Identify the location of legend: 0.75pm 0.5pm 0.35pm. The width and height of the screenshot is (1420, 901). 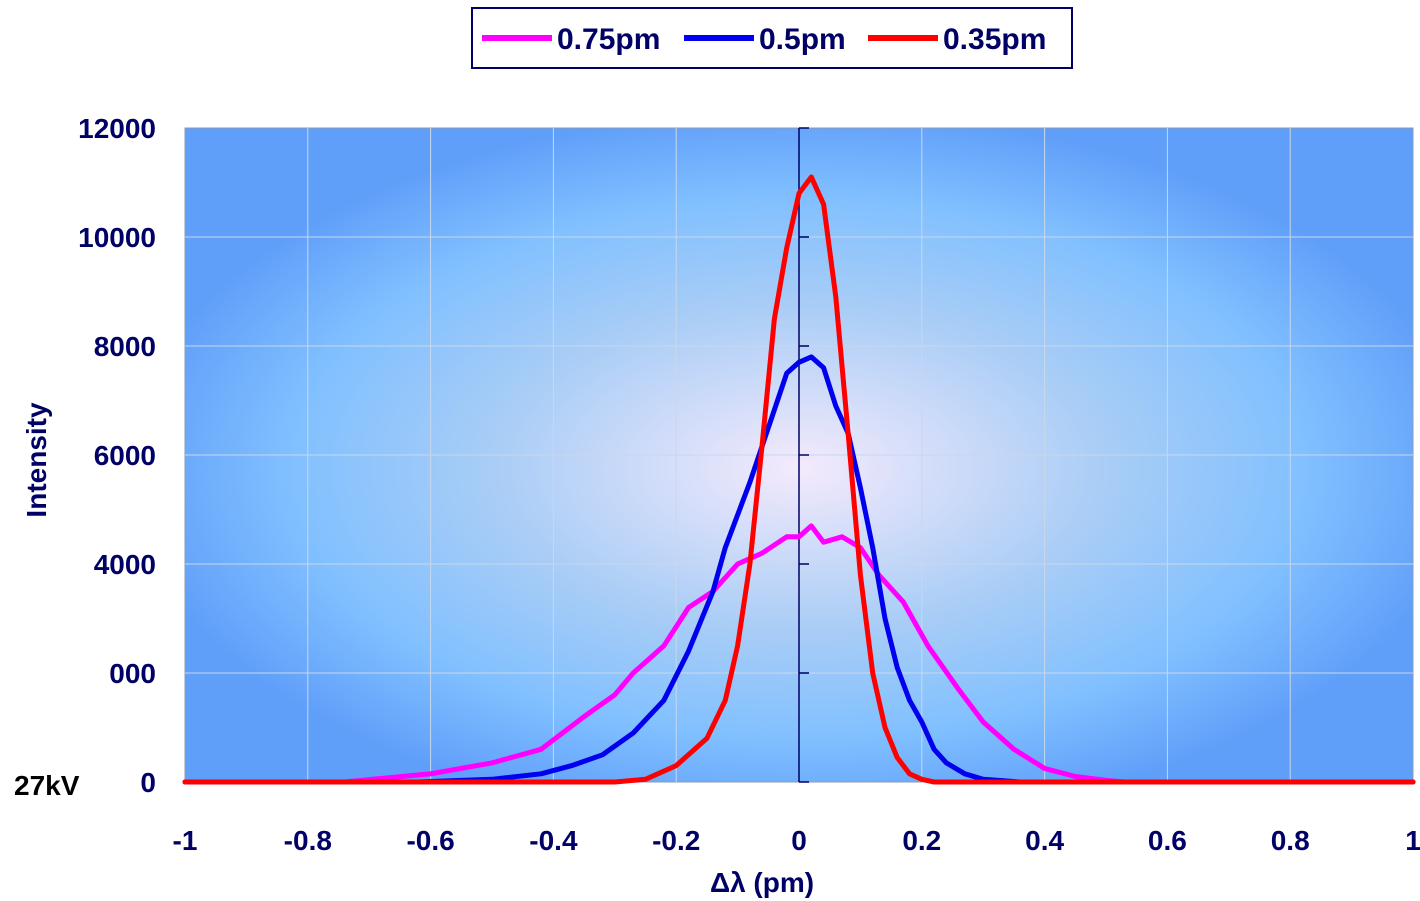
(772, 38).